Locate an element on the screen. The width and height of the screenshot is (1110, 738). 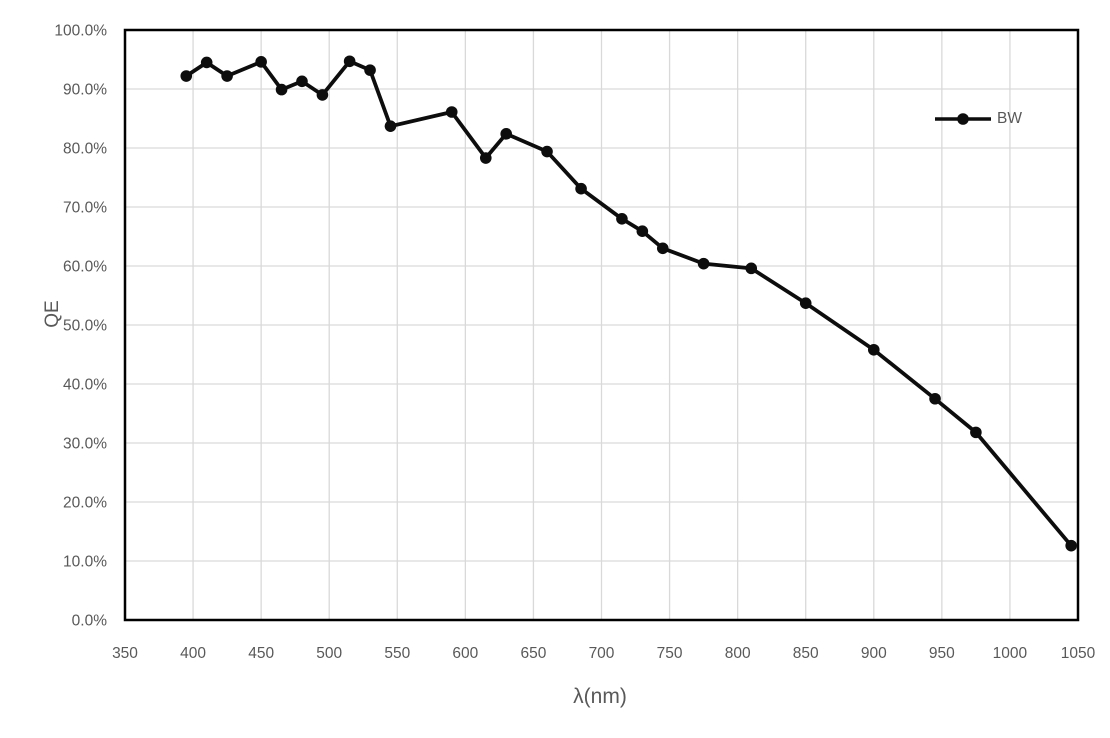
x-tick-label: 1000 is located at coordinates (1010, 653).